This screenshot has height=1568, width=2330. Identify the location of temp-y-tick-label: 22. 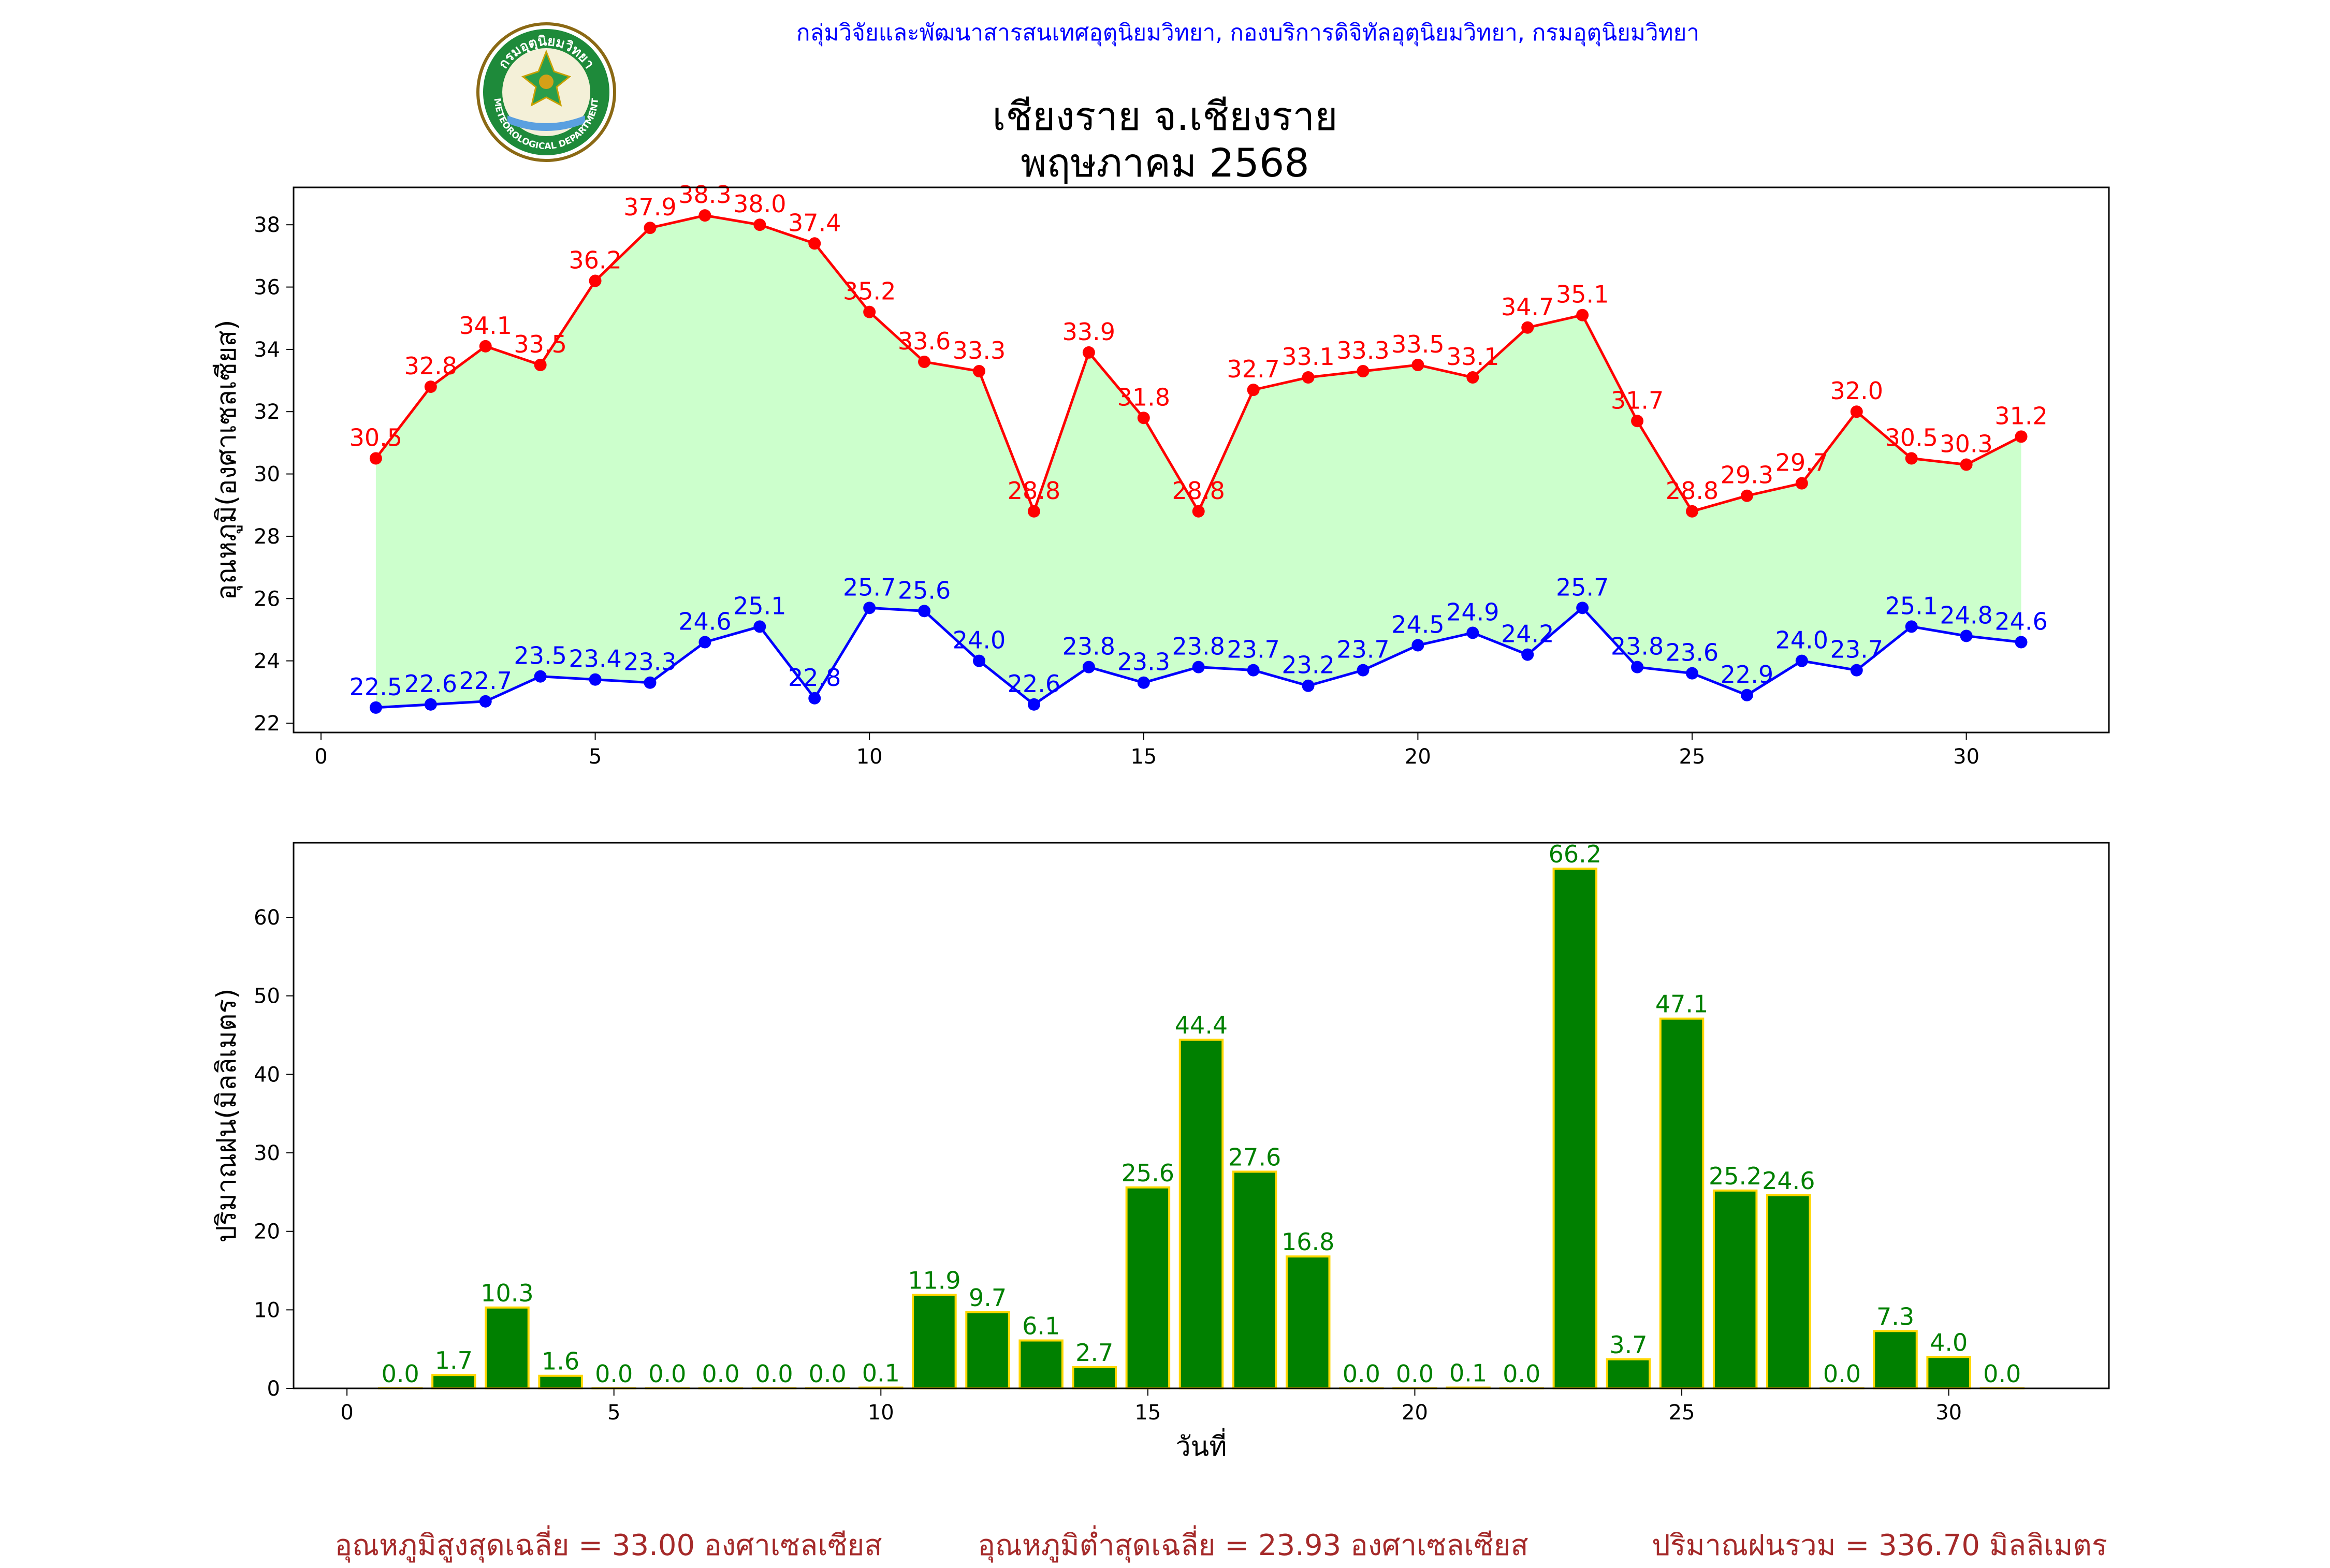
(267, 724).